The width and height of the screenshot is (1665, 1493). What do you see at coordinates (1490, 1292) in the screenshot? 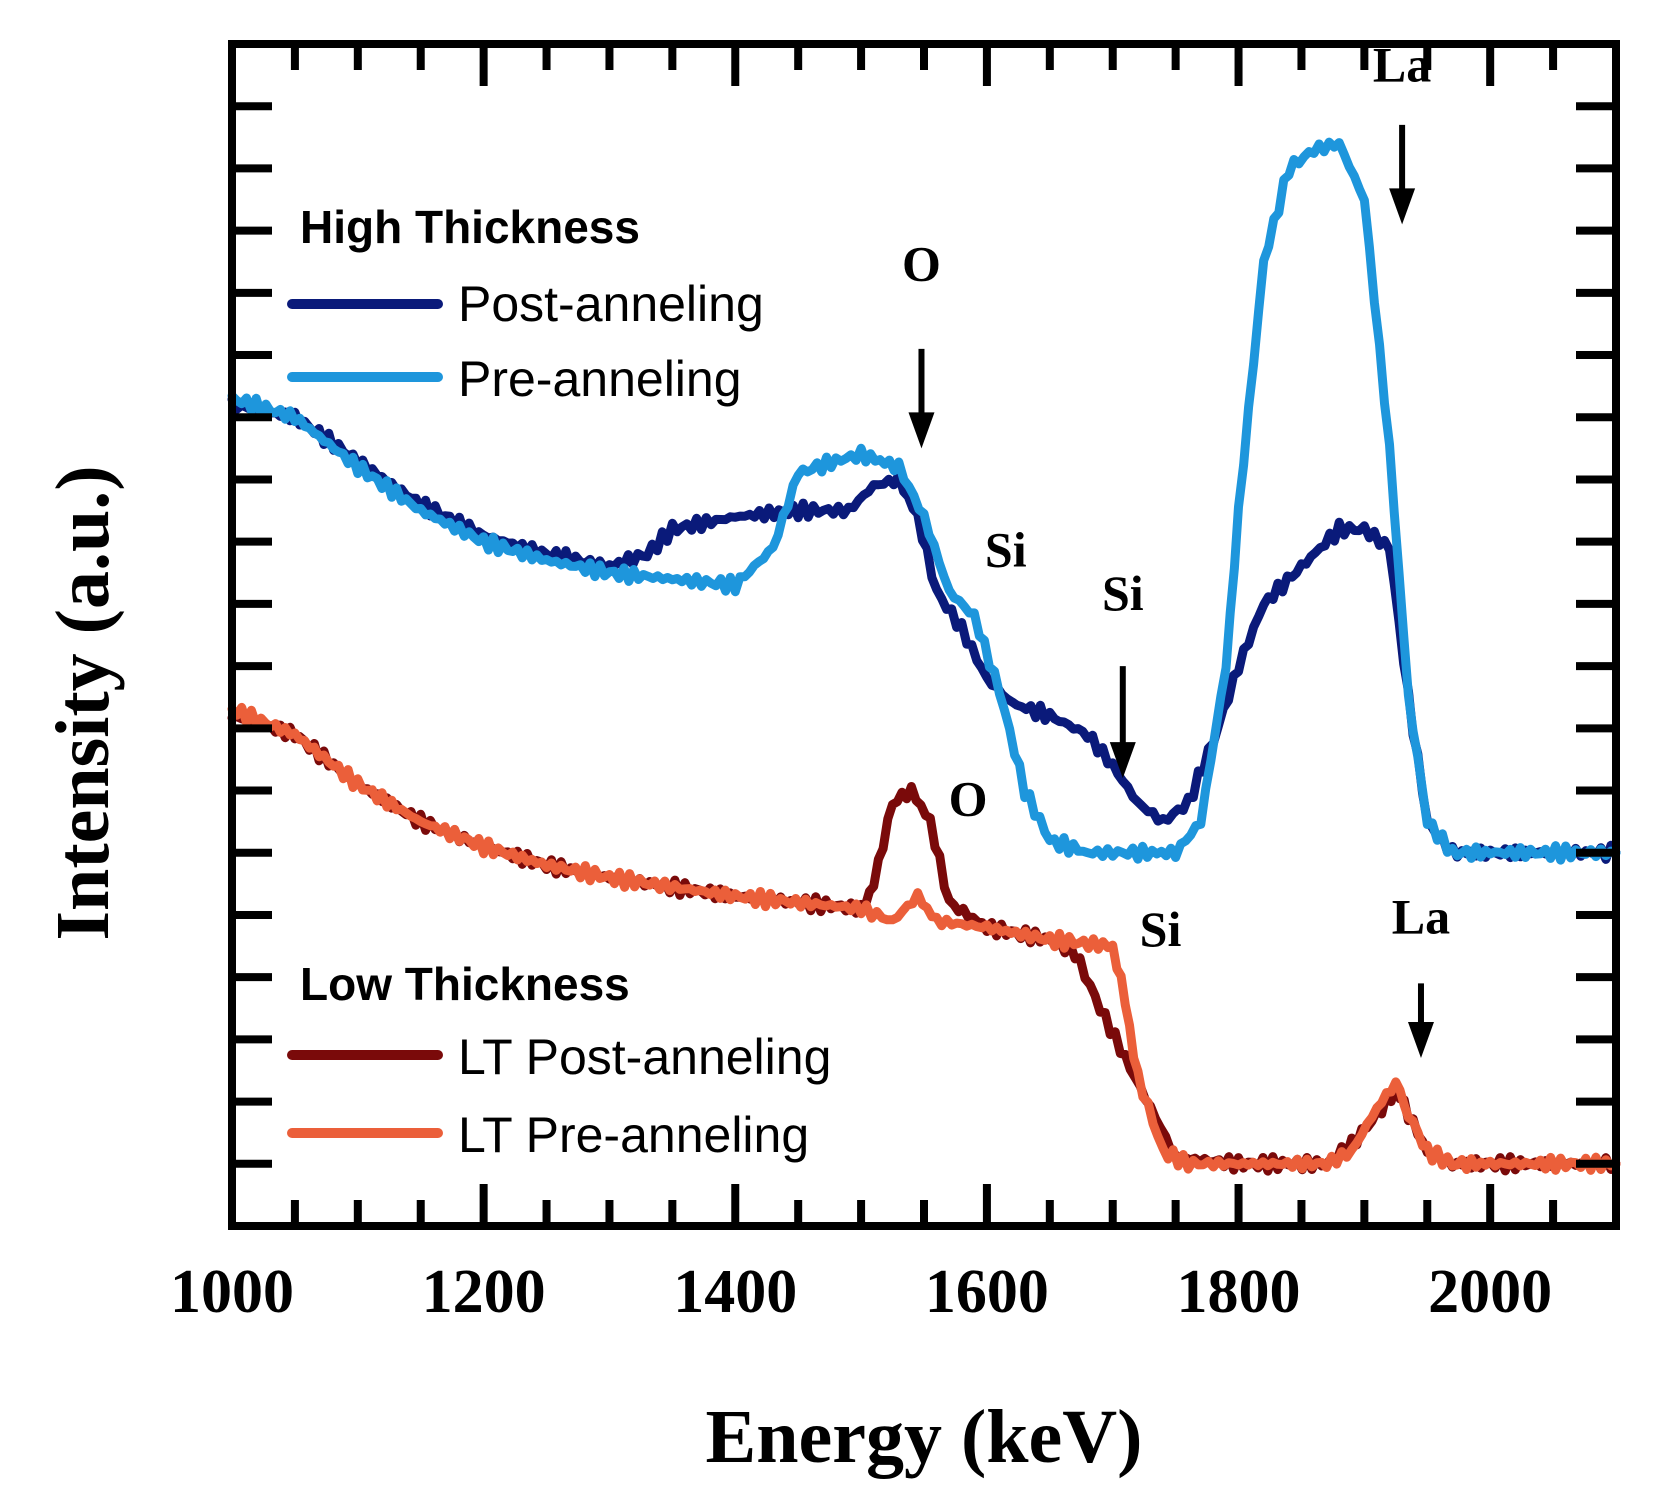
I see `x-tick-label: 2000` at bounding box center [1490, 1292].